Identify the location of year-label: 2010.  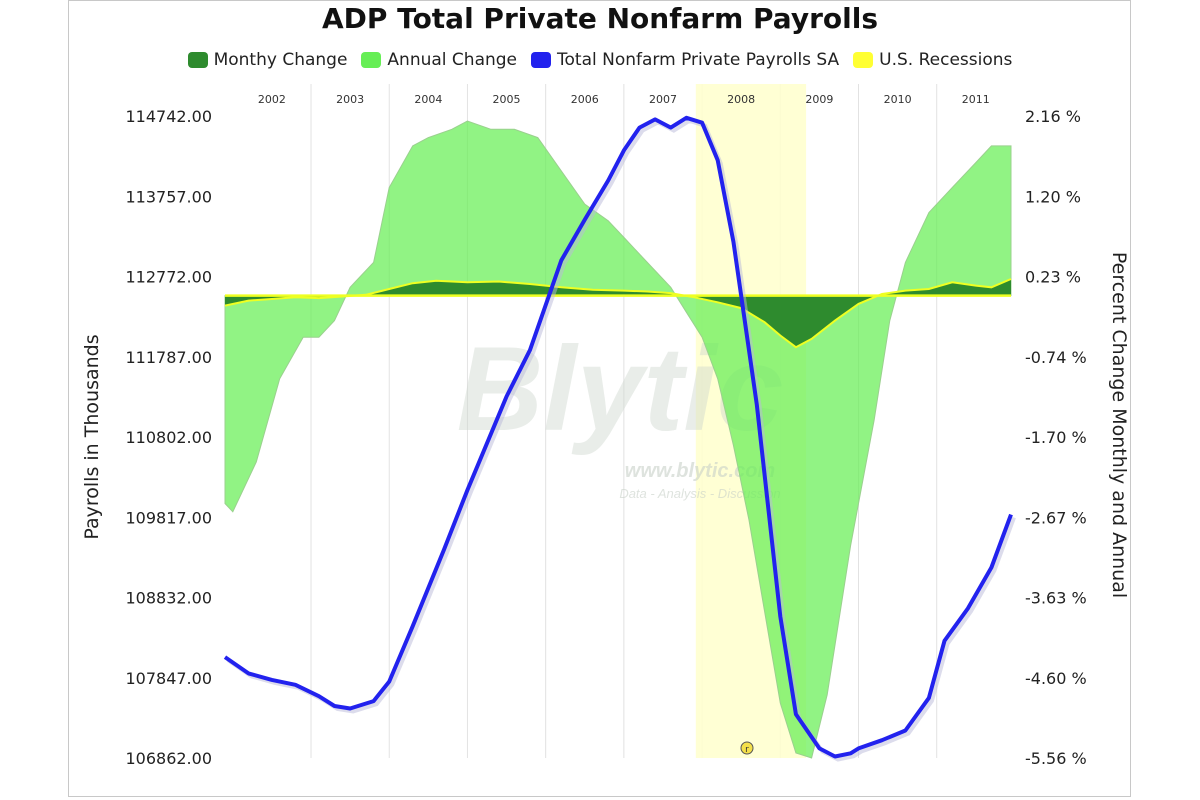
(898, 99).